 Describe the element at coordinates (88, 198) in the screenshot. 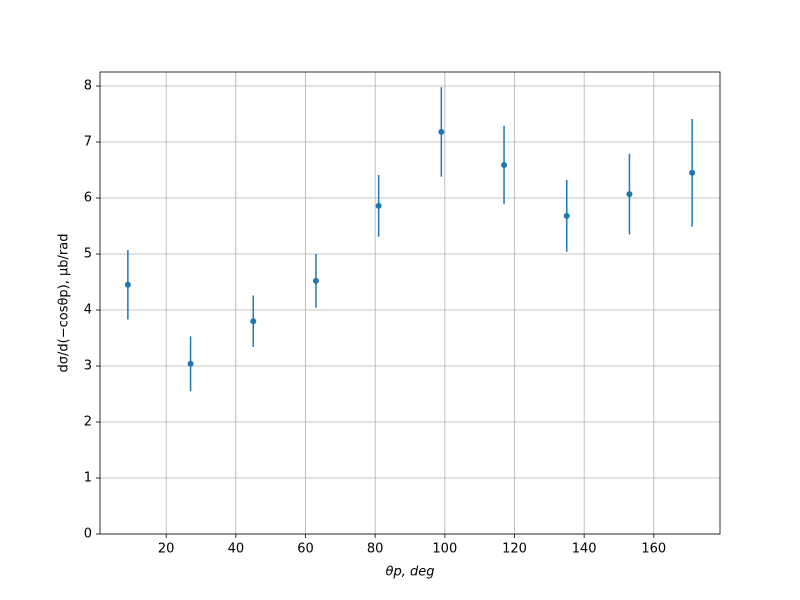

I see `y-tick-label: 6` at that location.